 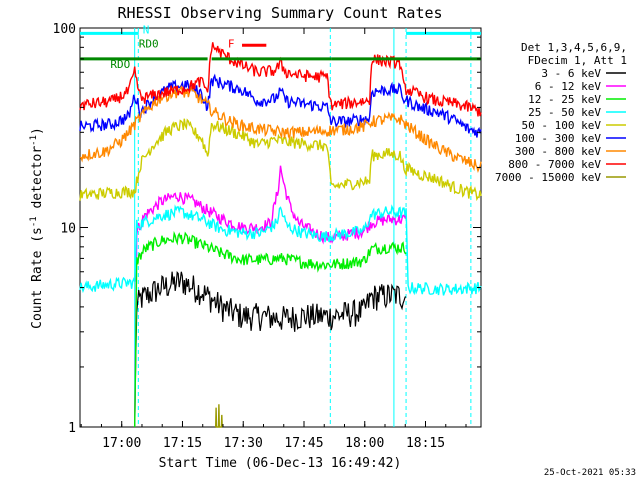 I want to click on x-tick-label-1: 17:15, so click(x=182, y=443).